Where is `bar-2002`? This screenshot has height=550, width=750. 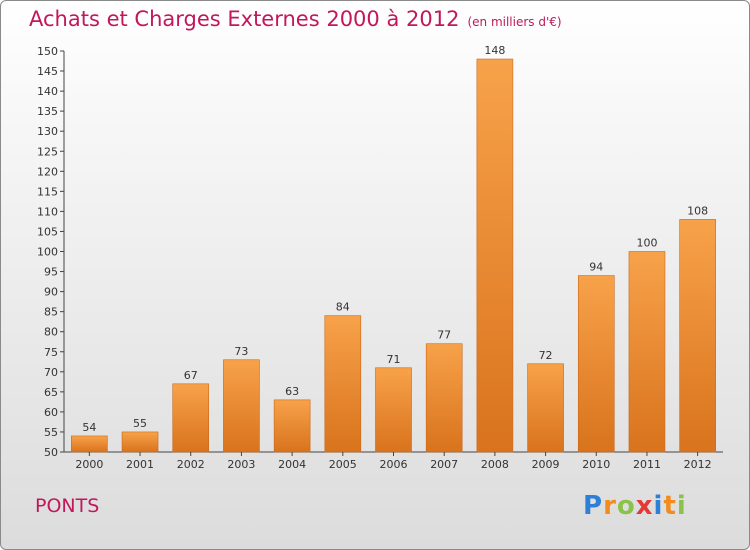 bar-2002 is located at coordinates (191, 418).